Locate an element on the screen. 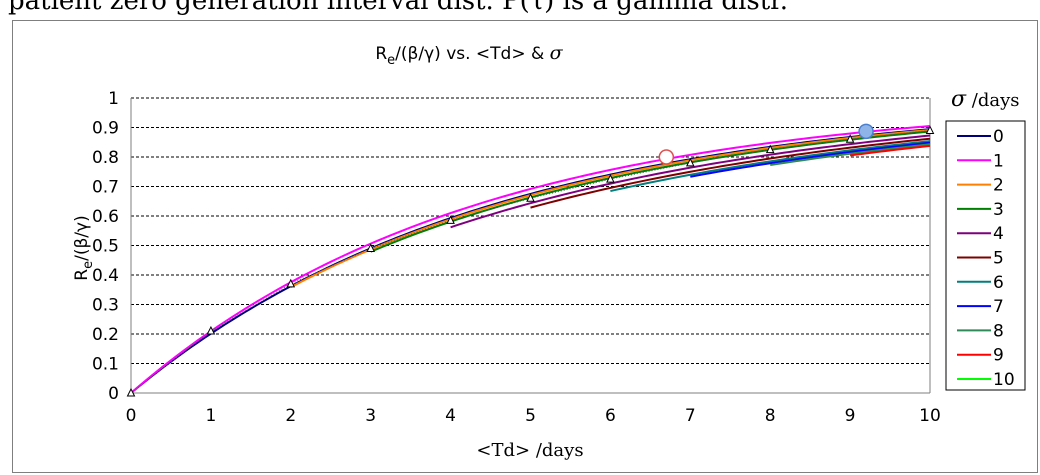 The width and height of the screenshot is (1040, 475). x-tick-label-8: 8 is located at coordinates (770, 416).